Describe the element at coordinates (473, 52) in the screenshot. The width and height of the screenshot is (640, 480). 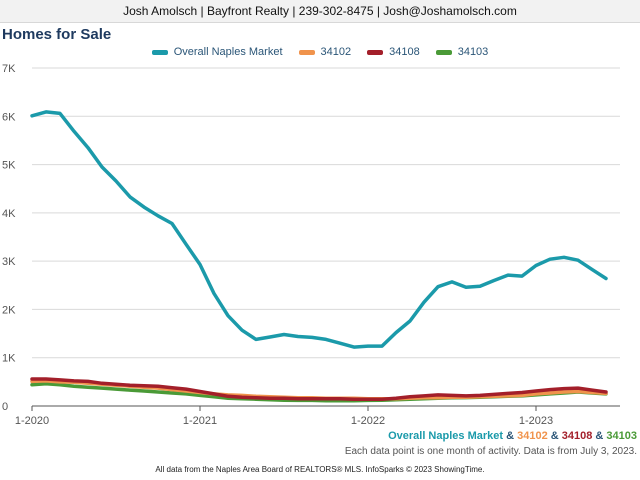
I see `legend-label-34103: 34103` at that location.